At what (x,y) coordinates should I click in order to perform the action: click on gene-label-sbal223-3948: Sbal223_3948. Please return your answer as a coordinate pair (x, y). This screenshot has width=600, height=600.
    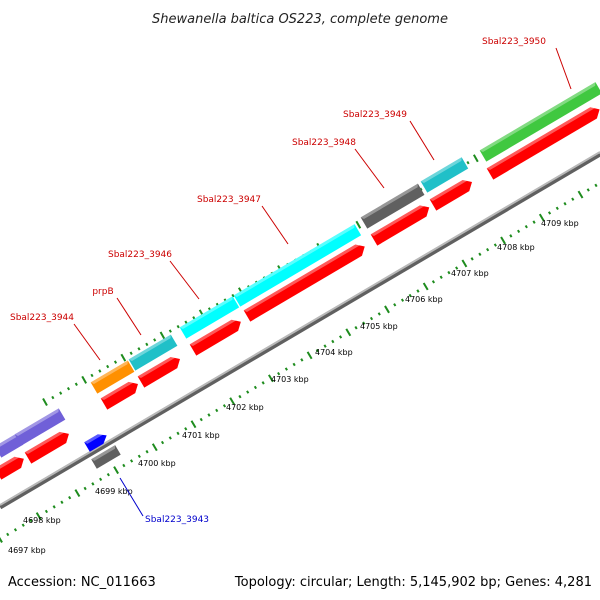
    Looking at the image, I should click on (324, 143).